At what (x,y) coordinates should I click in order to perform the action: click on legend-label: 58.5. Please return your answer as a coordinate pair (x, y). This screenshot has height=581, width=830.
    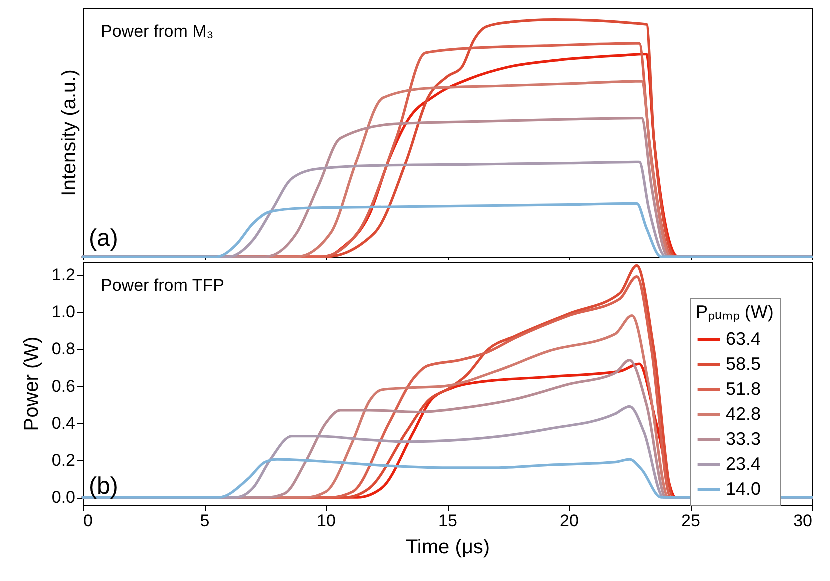
    Looking at the image, I should click on (744, 364).